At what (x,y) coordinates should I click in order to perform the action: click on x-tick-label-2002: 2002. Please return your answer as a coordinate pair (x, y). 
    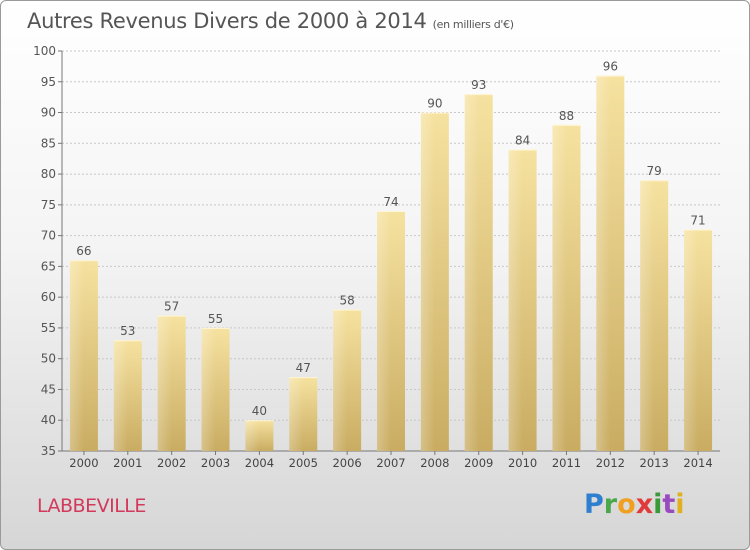
    Looking at the image, I should click on (171, 463).